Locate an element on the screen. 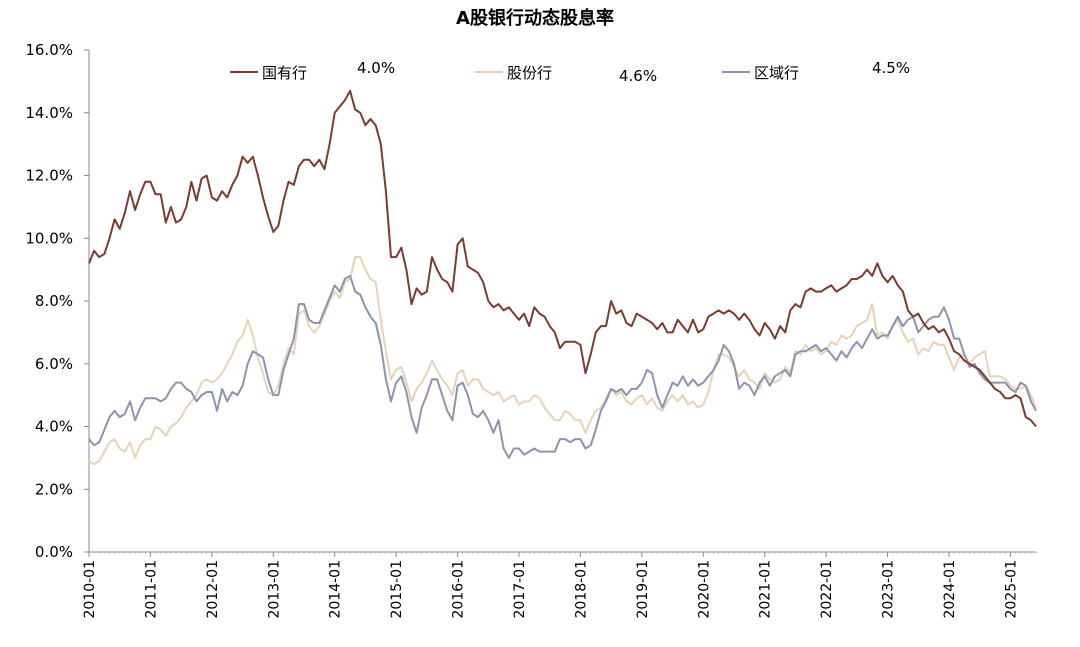 The width and height of the screenshot is (1080, 647). x-tick-label: 2024-01 is located at coordinates (950, 589).